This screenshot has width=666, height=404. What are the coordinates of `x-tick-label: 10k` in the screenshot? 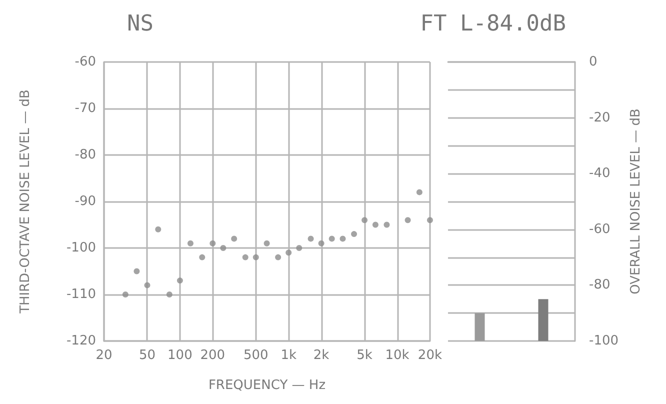 It's located at (397, 355).